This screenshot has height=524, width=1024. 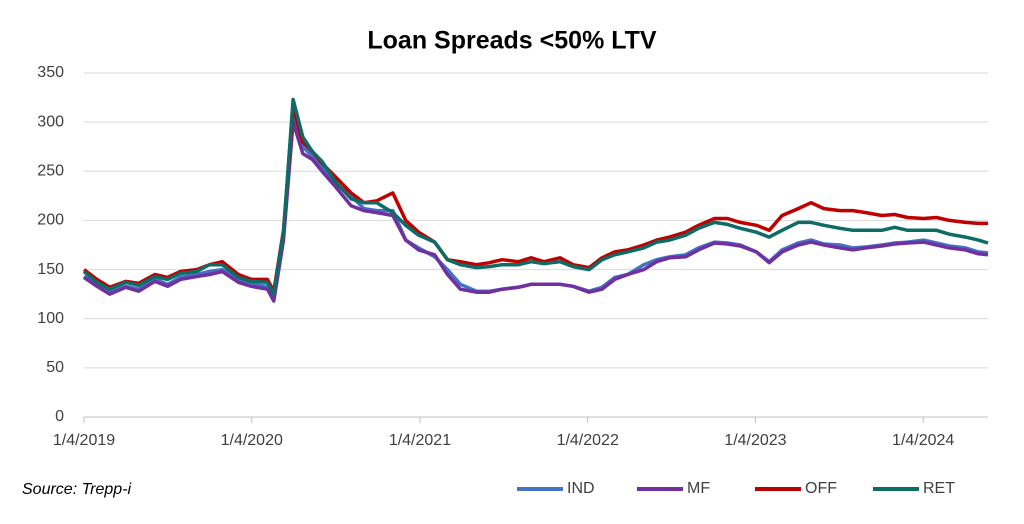 What do you see at coordinates (939, 488) in the screenshot?
I see `legend-label: RET` at bounding box center [939, 488].